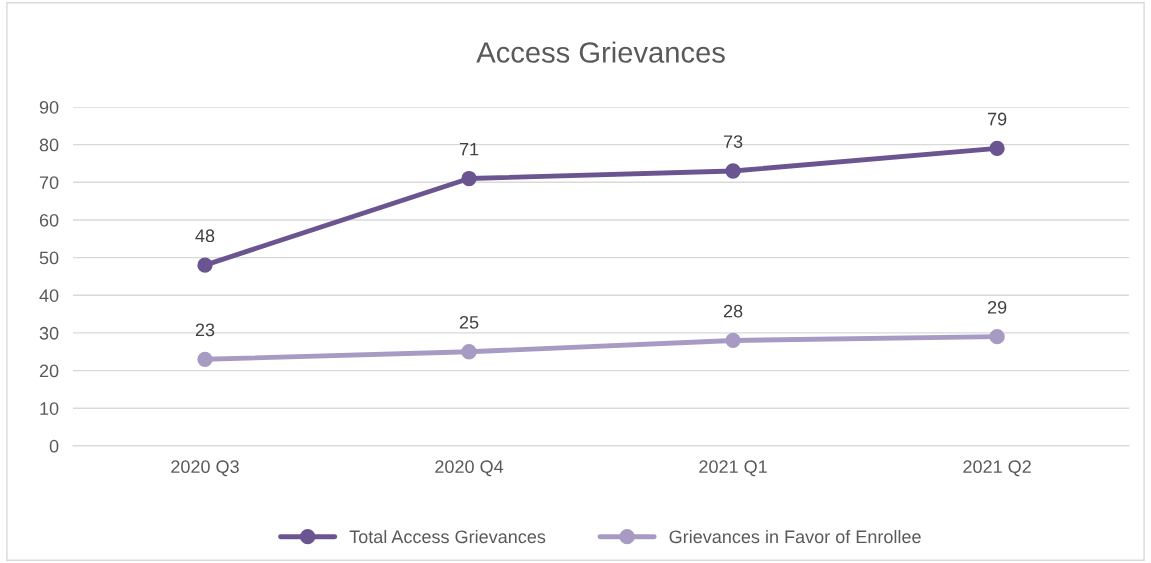  I want to click on data-label: 71, so click(469, 149).